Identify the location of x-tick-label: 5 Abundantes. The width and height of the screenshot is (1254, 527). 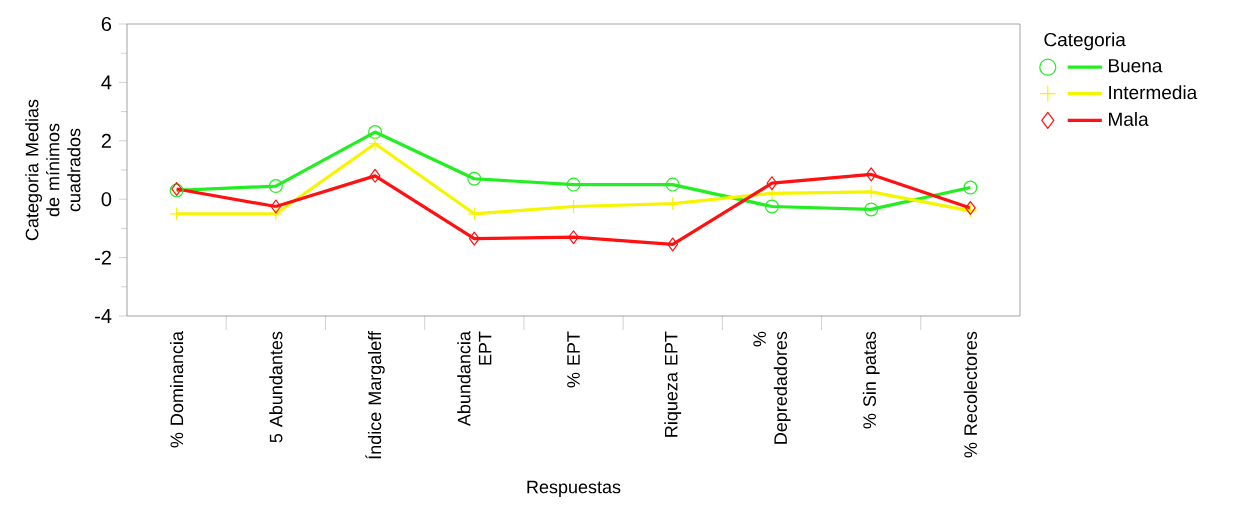
(276, 387).